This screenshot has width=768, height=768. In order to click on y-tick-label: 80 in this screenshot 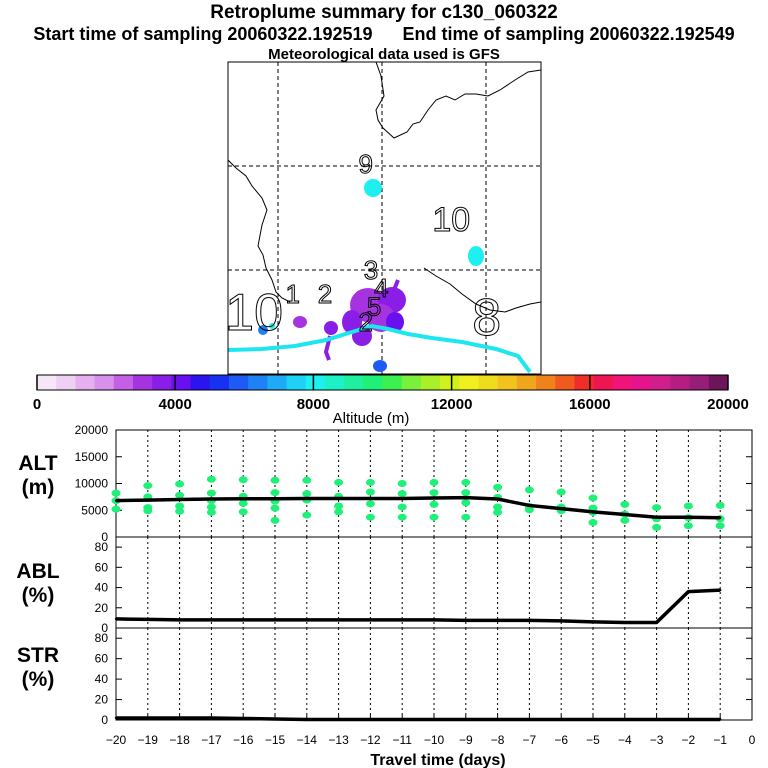, I will do `click(102, 547)`.